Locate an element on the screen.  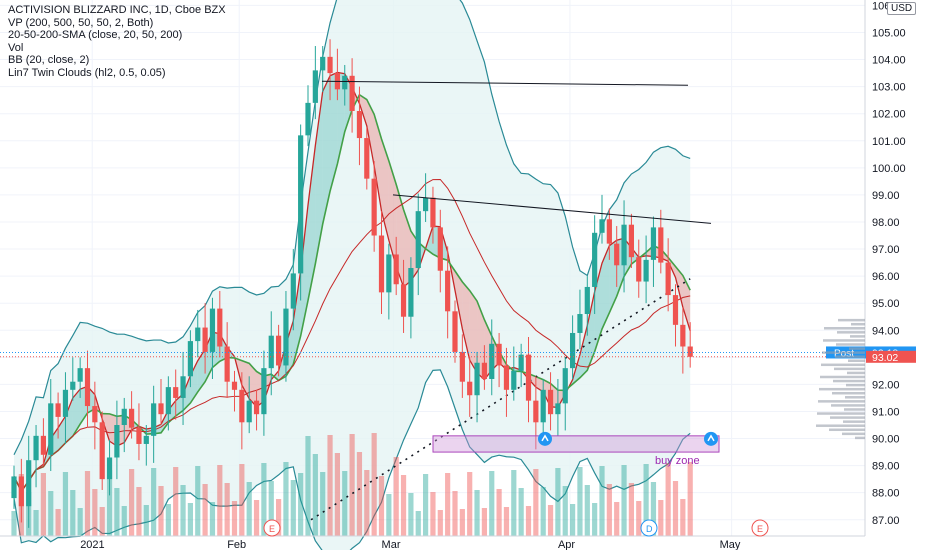
price-tick-label: 94.00 is located at coordinates (886, 331).